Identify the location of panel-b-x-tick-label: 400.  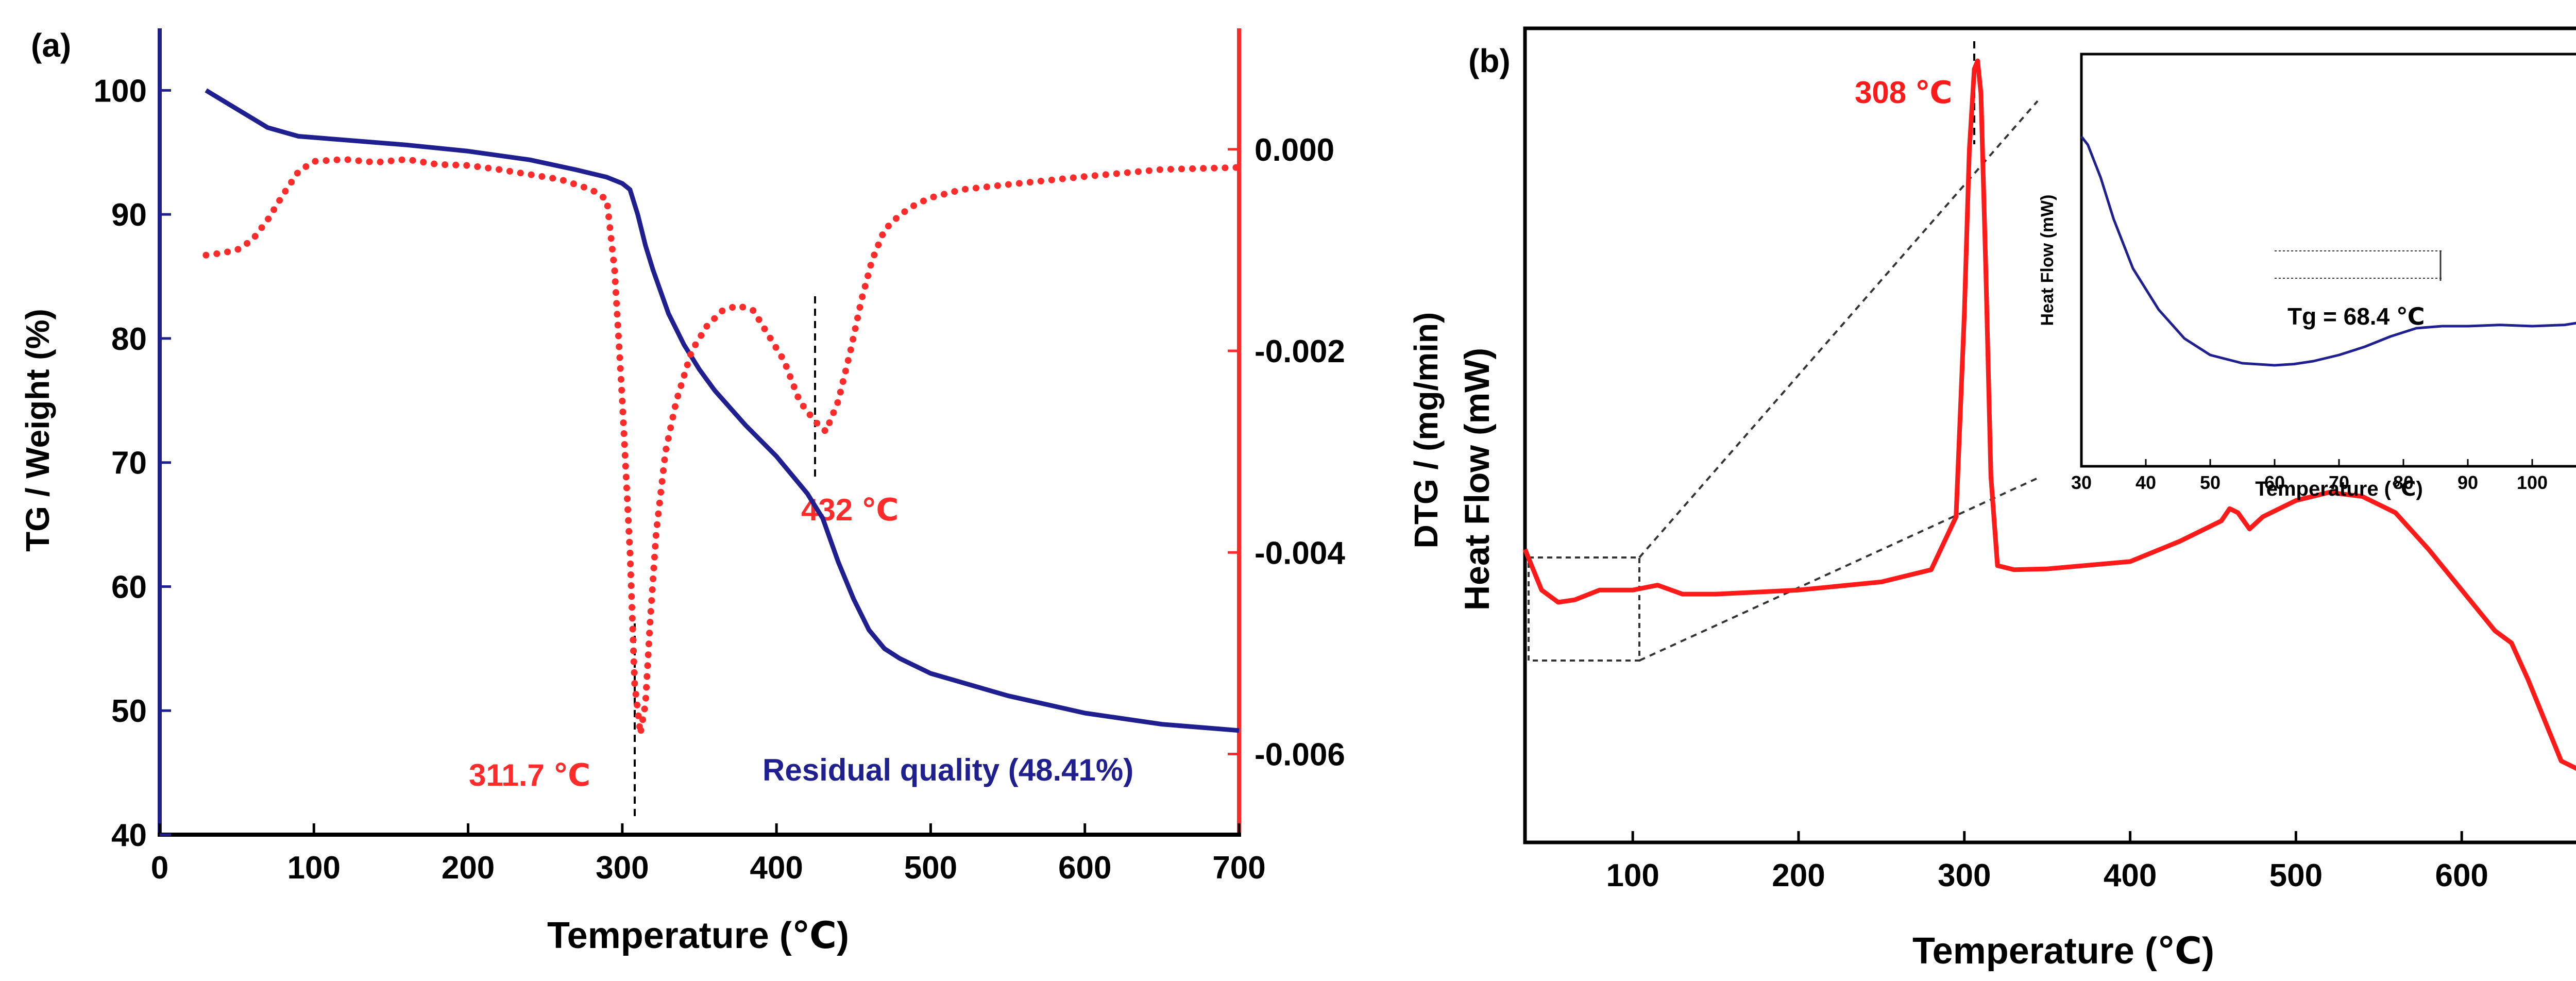
(2130, 875).